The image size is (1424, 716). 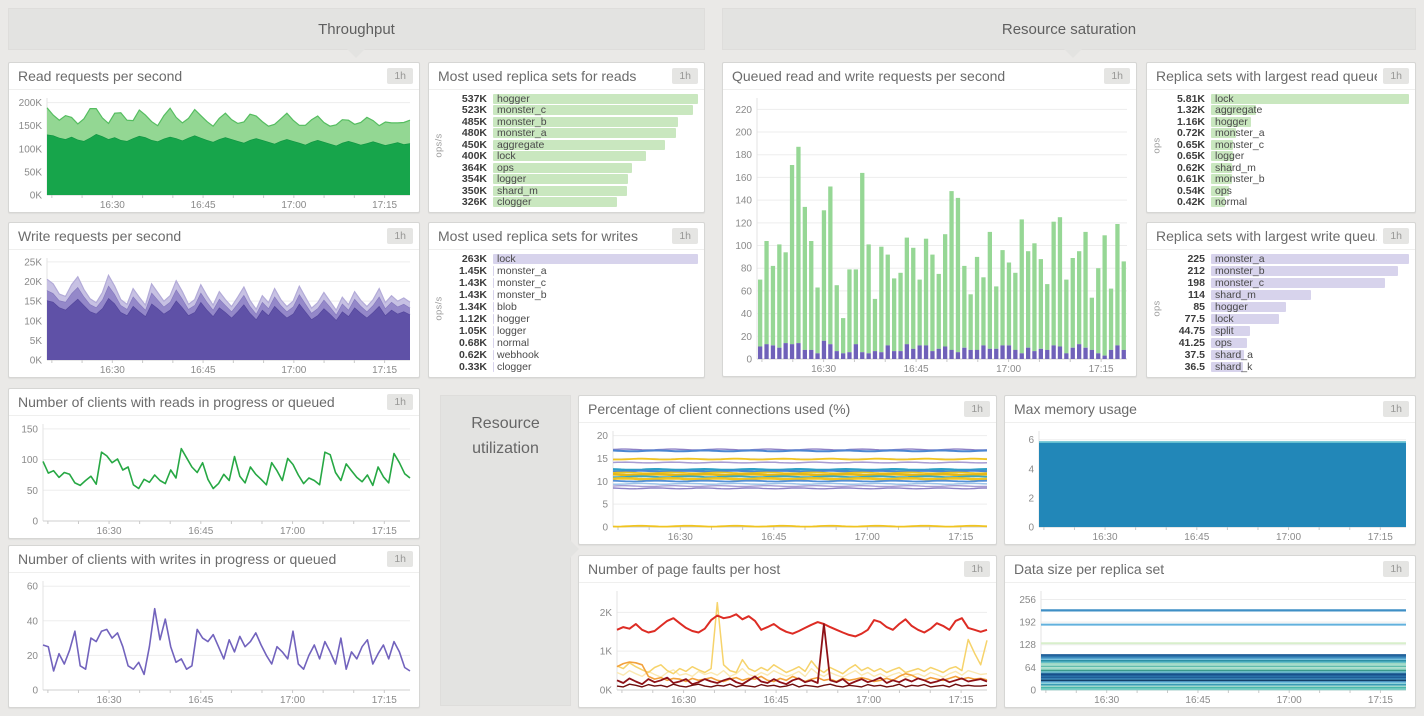 What do you see at coordinates (1031, 668) in the screenshot?
I see `svg-text: 64` at bounding box center [1031, 668].